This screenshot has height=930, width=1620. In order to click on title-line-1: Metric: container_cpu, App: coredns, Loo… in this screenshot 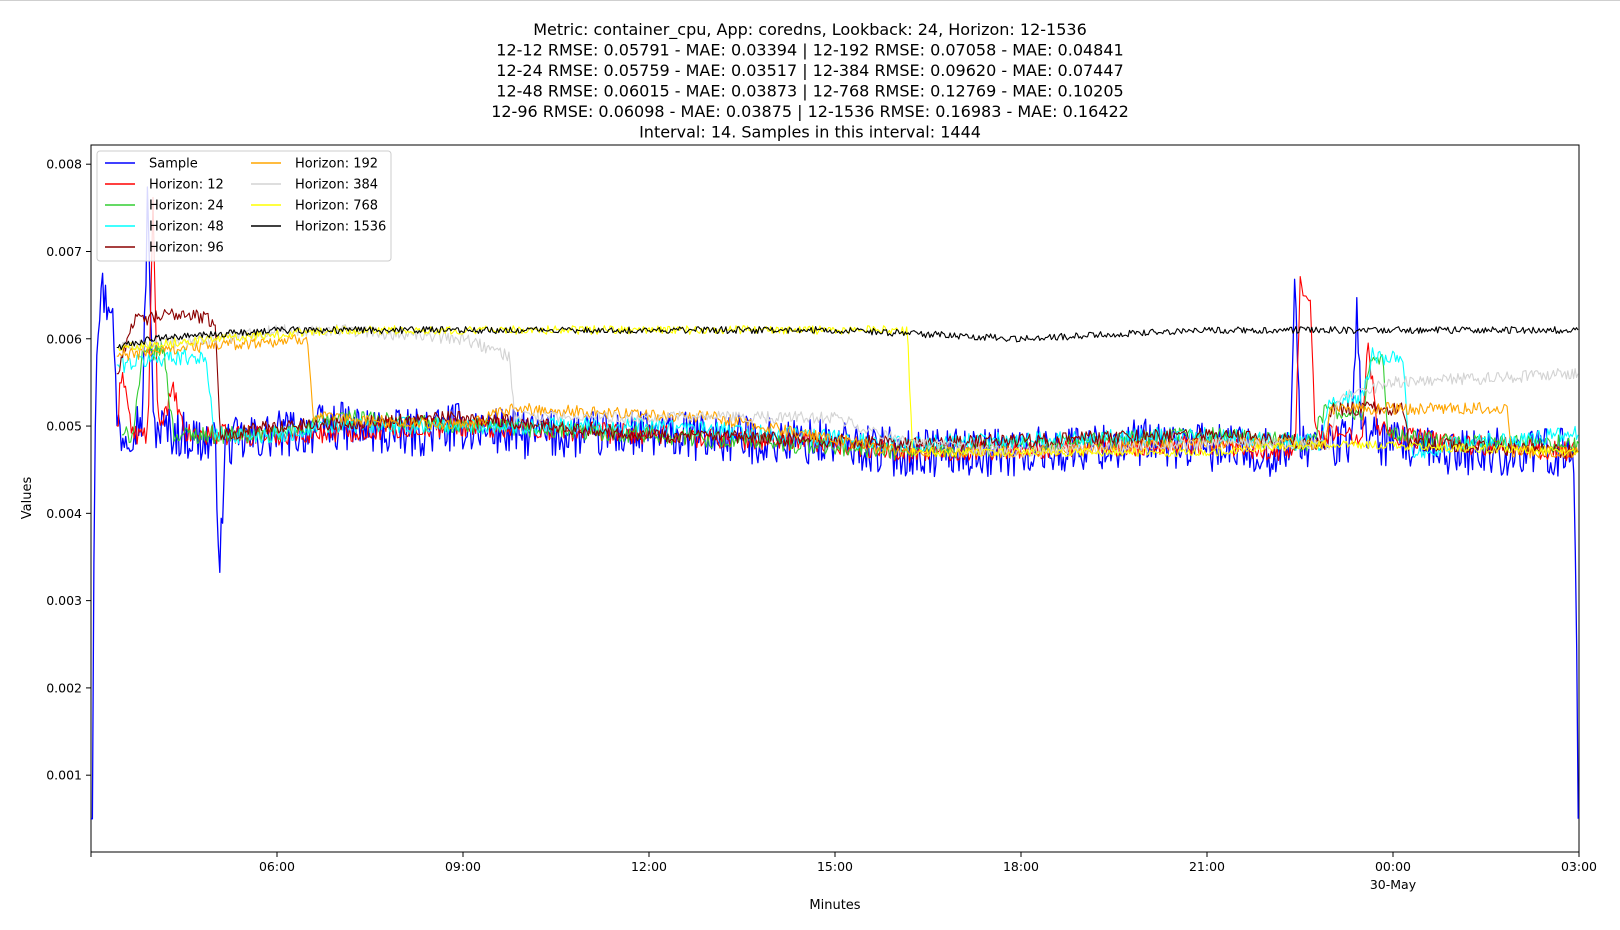, I will do `click(810, 30)`.